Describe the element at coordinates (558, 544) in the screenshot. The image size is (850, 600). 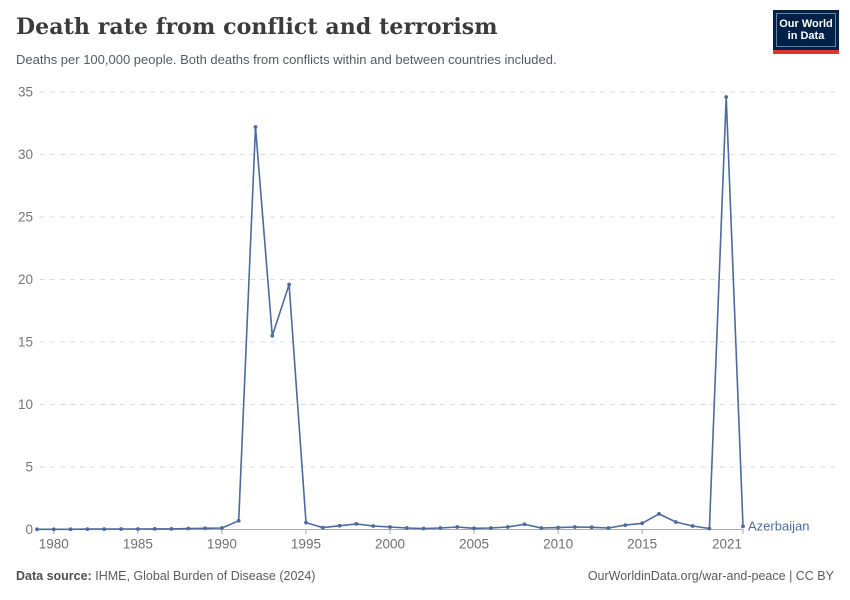
I see `x-tick-label: 2010` at that location.